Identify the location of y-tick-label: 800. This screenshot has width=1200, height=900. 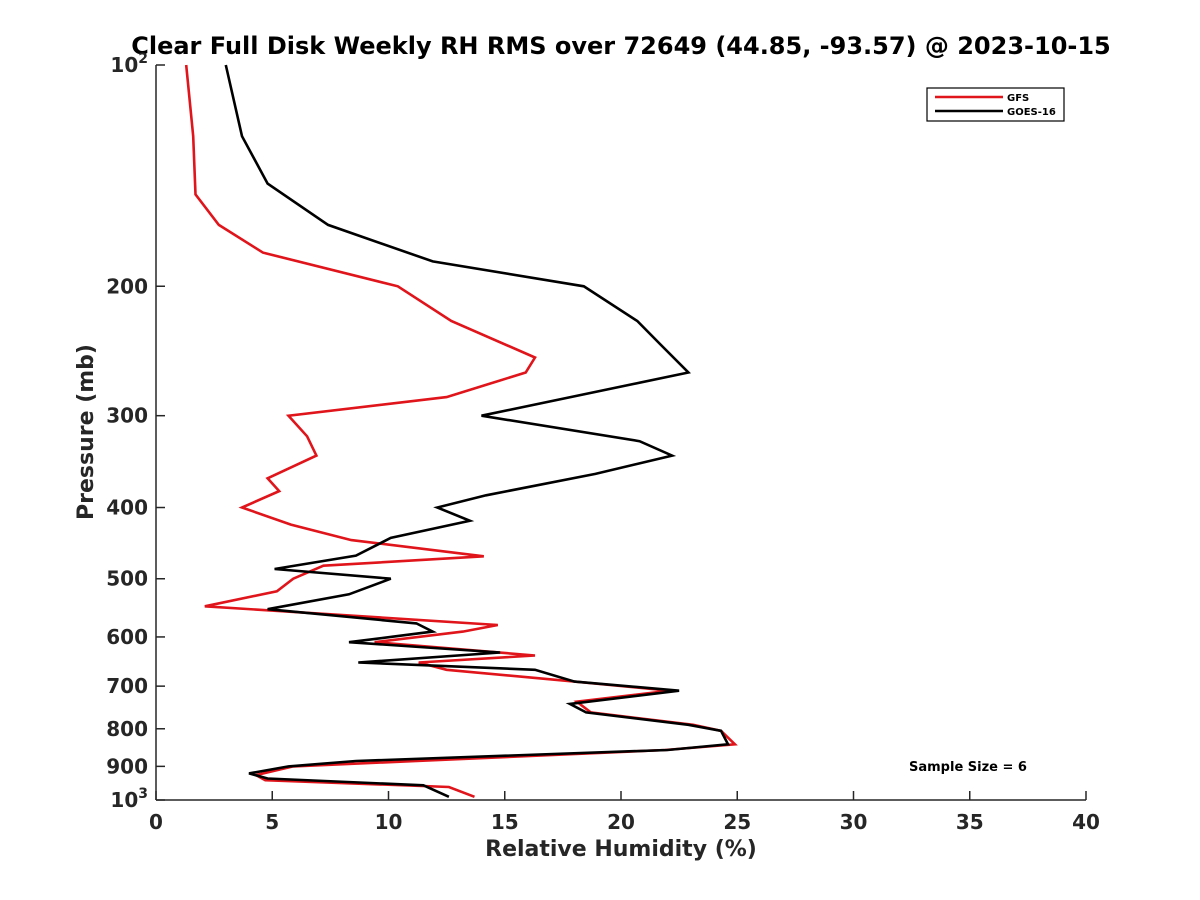
(127, 729).